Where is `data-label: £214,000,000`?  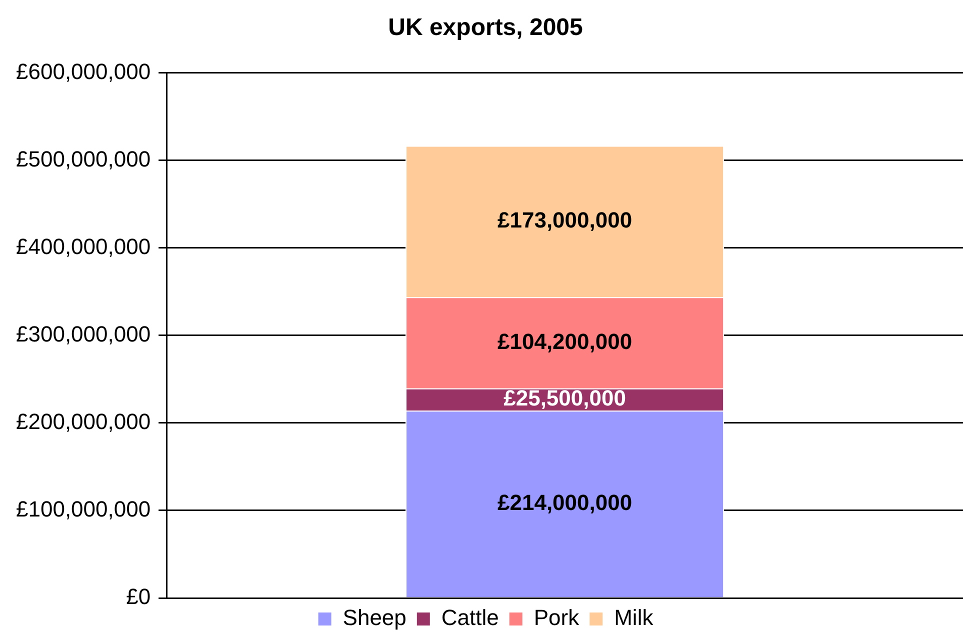
data-label: £214,000,000 is located at coordinates (565, 503).